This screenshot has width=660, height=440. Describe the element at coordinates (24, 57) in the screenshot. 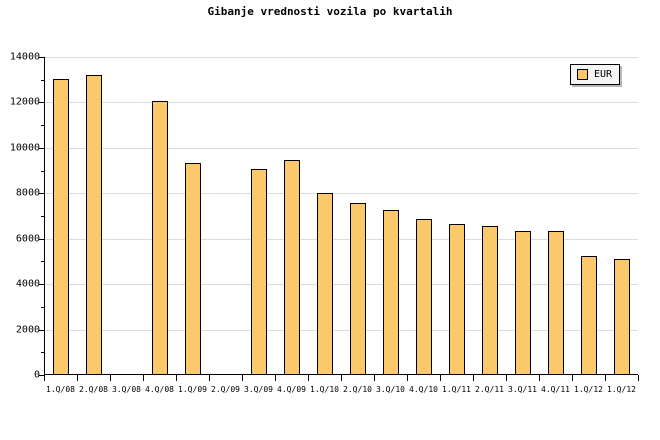

I see `y-axis-tick-label: 14000` at that location.